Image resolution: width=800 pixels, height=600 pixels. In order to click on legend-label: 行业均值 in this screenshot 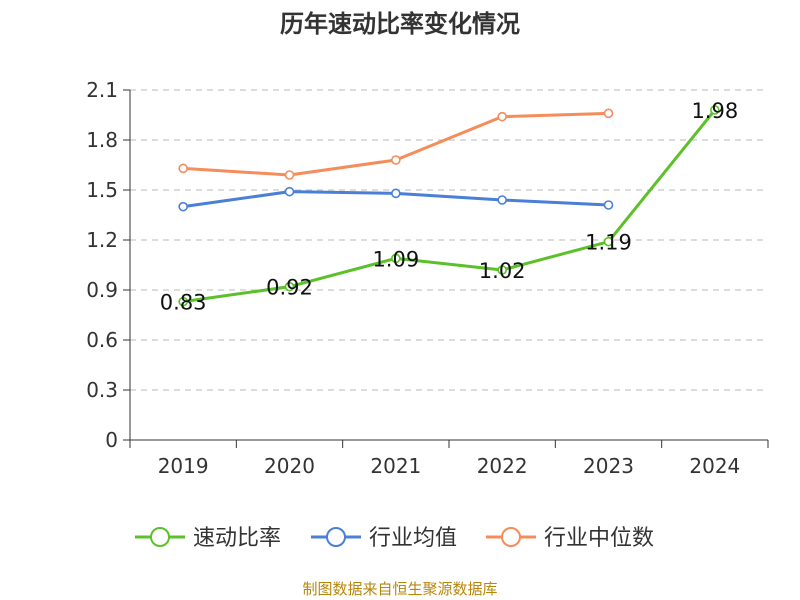, I will do `click(413, 538)`.